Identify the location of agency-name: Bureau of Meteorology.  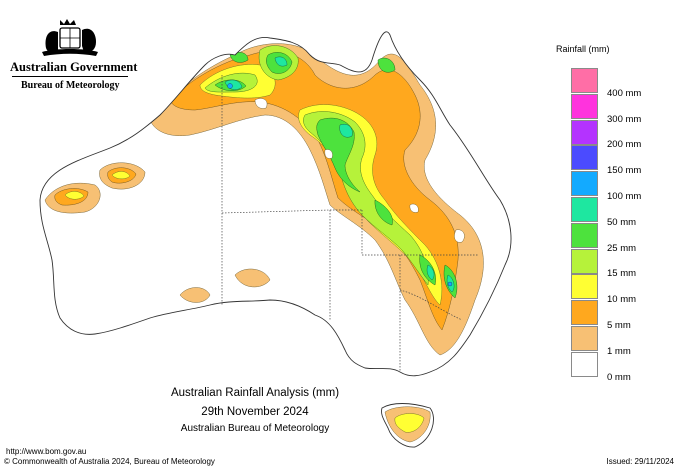
(70, 85).